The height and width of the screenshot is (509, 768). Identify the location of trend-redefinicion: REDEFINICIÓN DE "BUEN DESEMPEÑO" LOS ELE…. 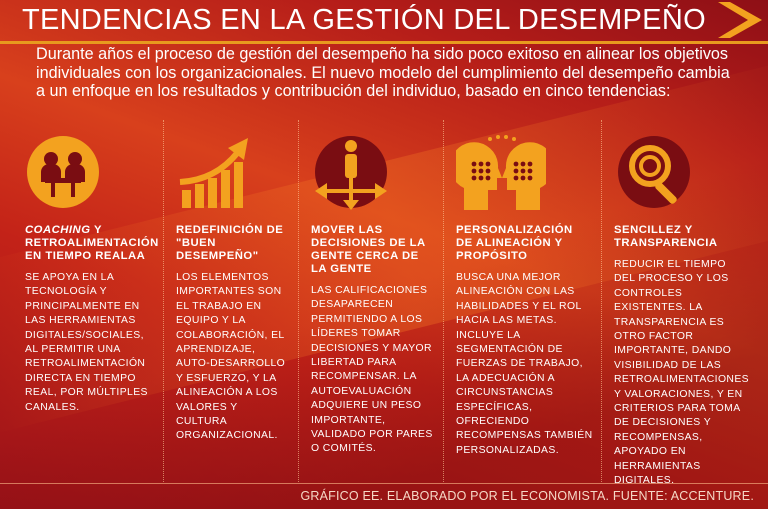
(230, 301).